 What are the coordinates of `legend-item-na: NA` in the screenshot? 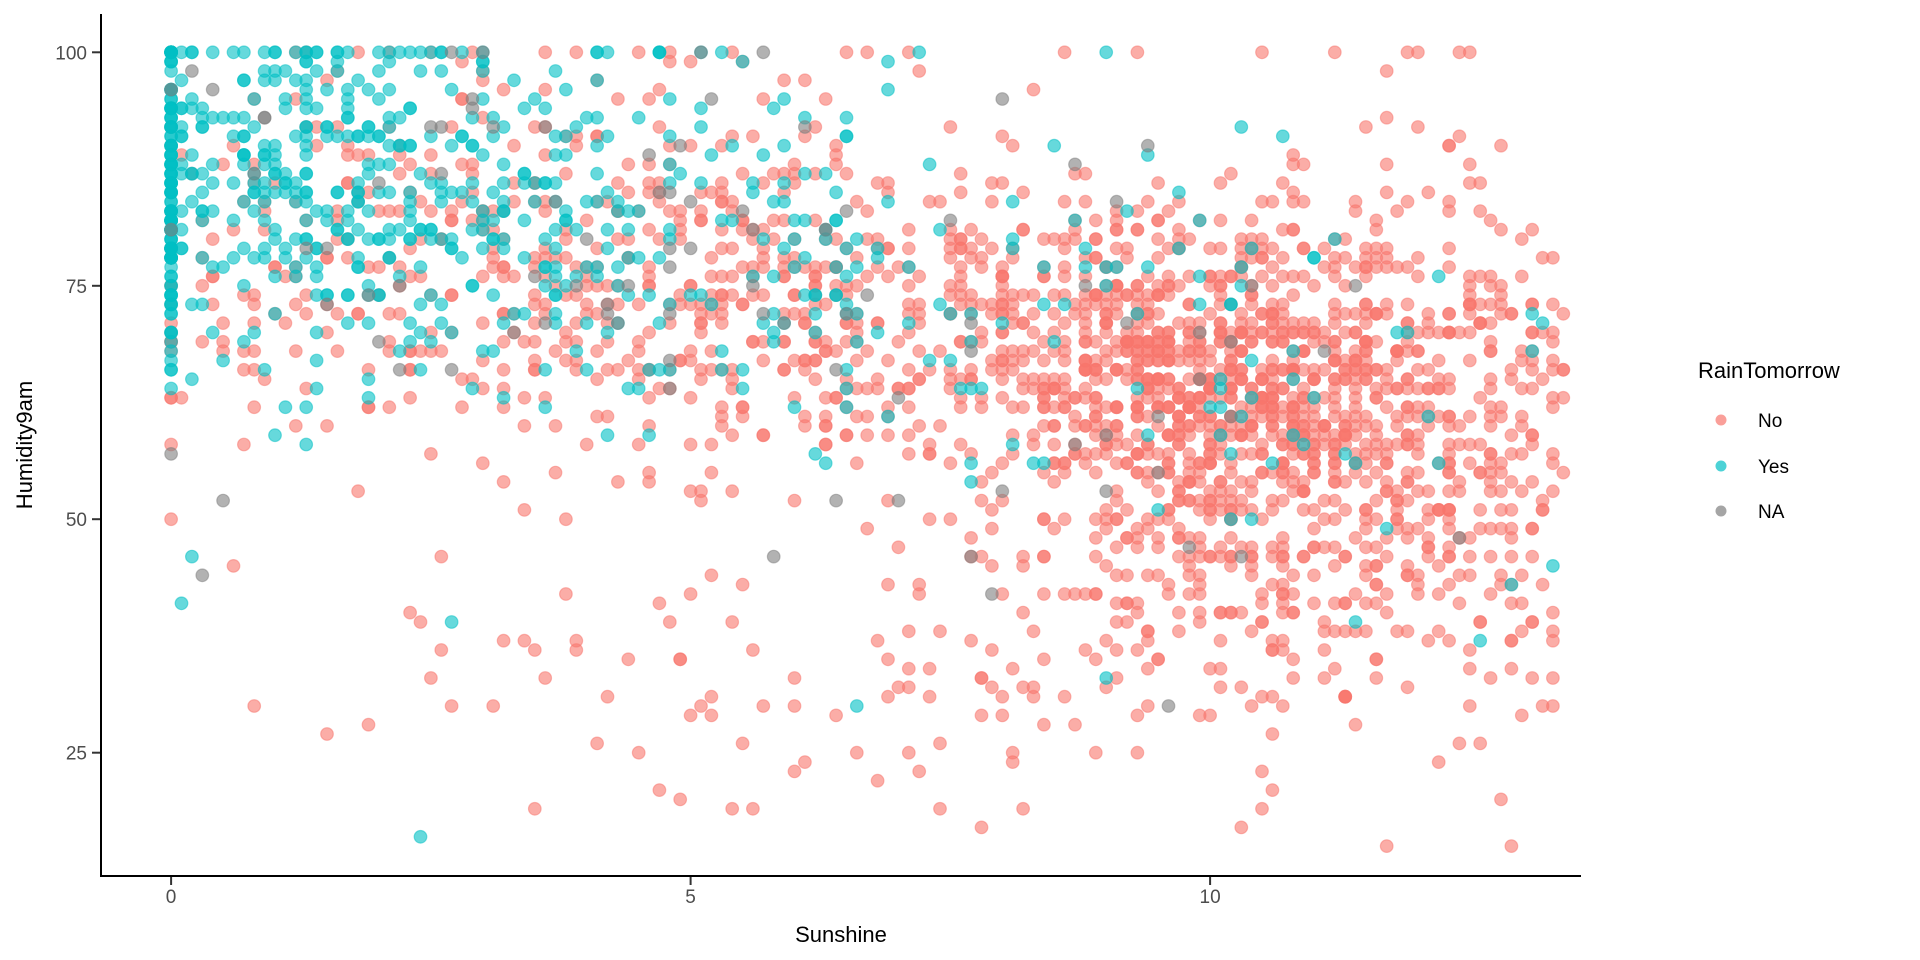 It's located at (1750, 512).